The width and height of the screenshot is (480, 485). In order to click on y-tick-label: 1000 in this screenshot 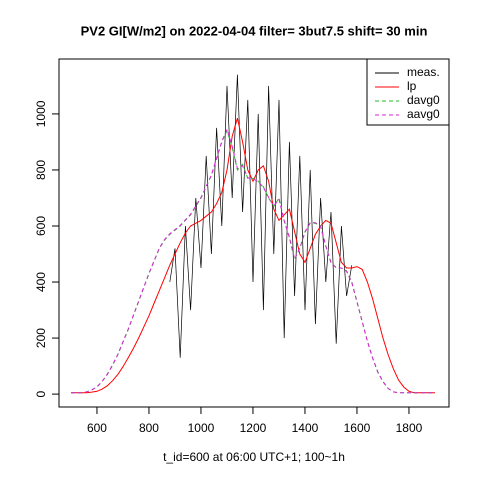, I will do `click(41, 113)`.